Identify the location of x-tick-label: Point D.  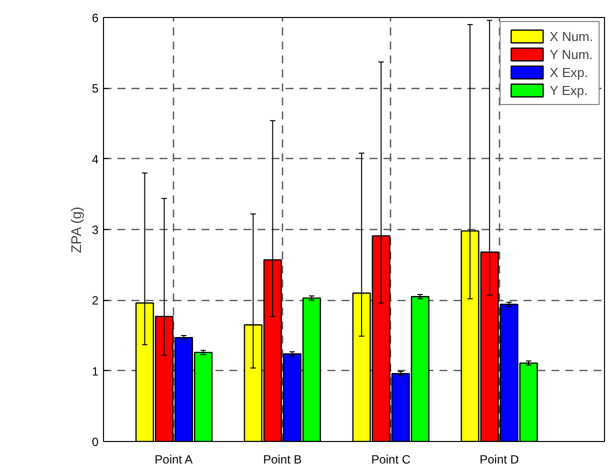
(500, 459).